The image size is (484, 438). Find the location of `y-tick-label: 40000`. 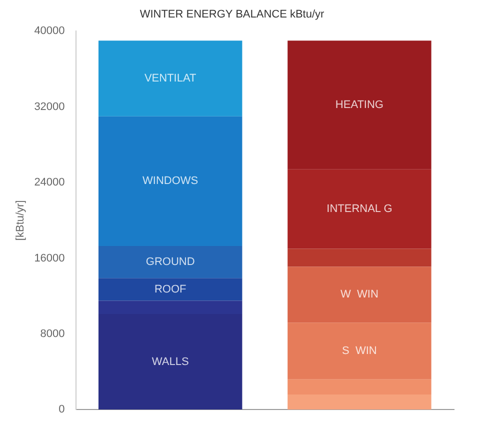

y-tick-label: 40000 is located at coordinates (49, 31).